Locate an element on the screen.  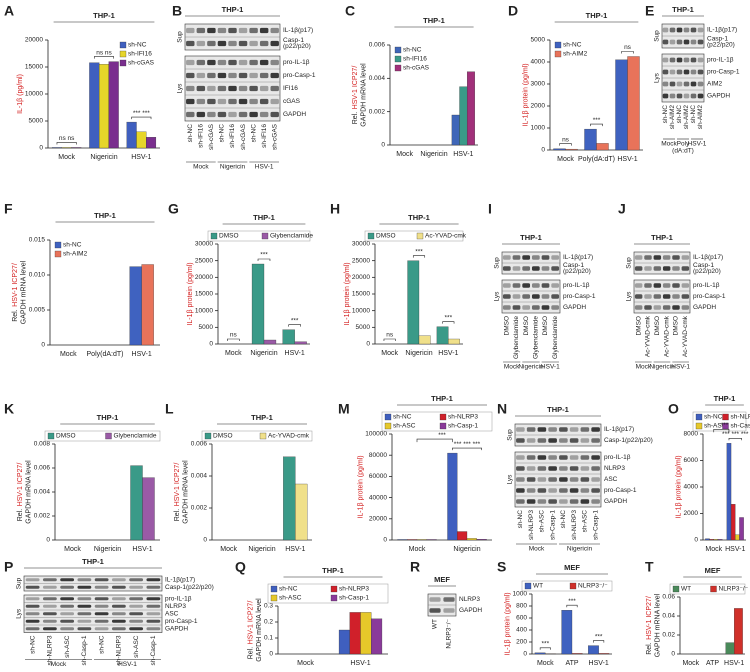
blot-frame is located at coordinates (531, 296).